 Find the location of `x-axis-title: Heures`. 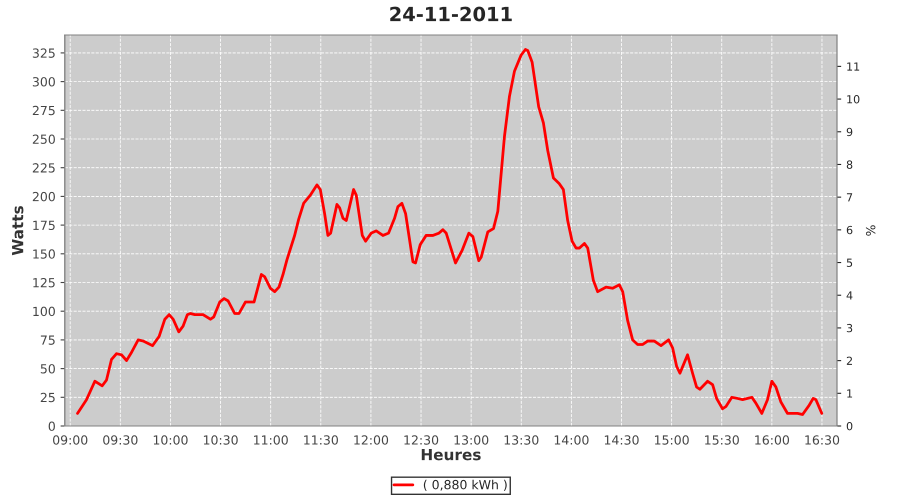

x-axis-title: Heures is located at coordinates (451, 454).